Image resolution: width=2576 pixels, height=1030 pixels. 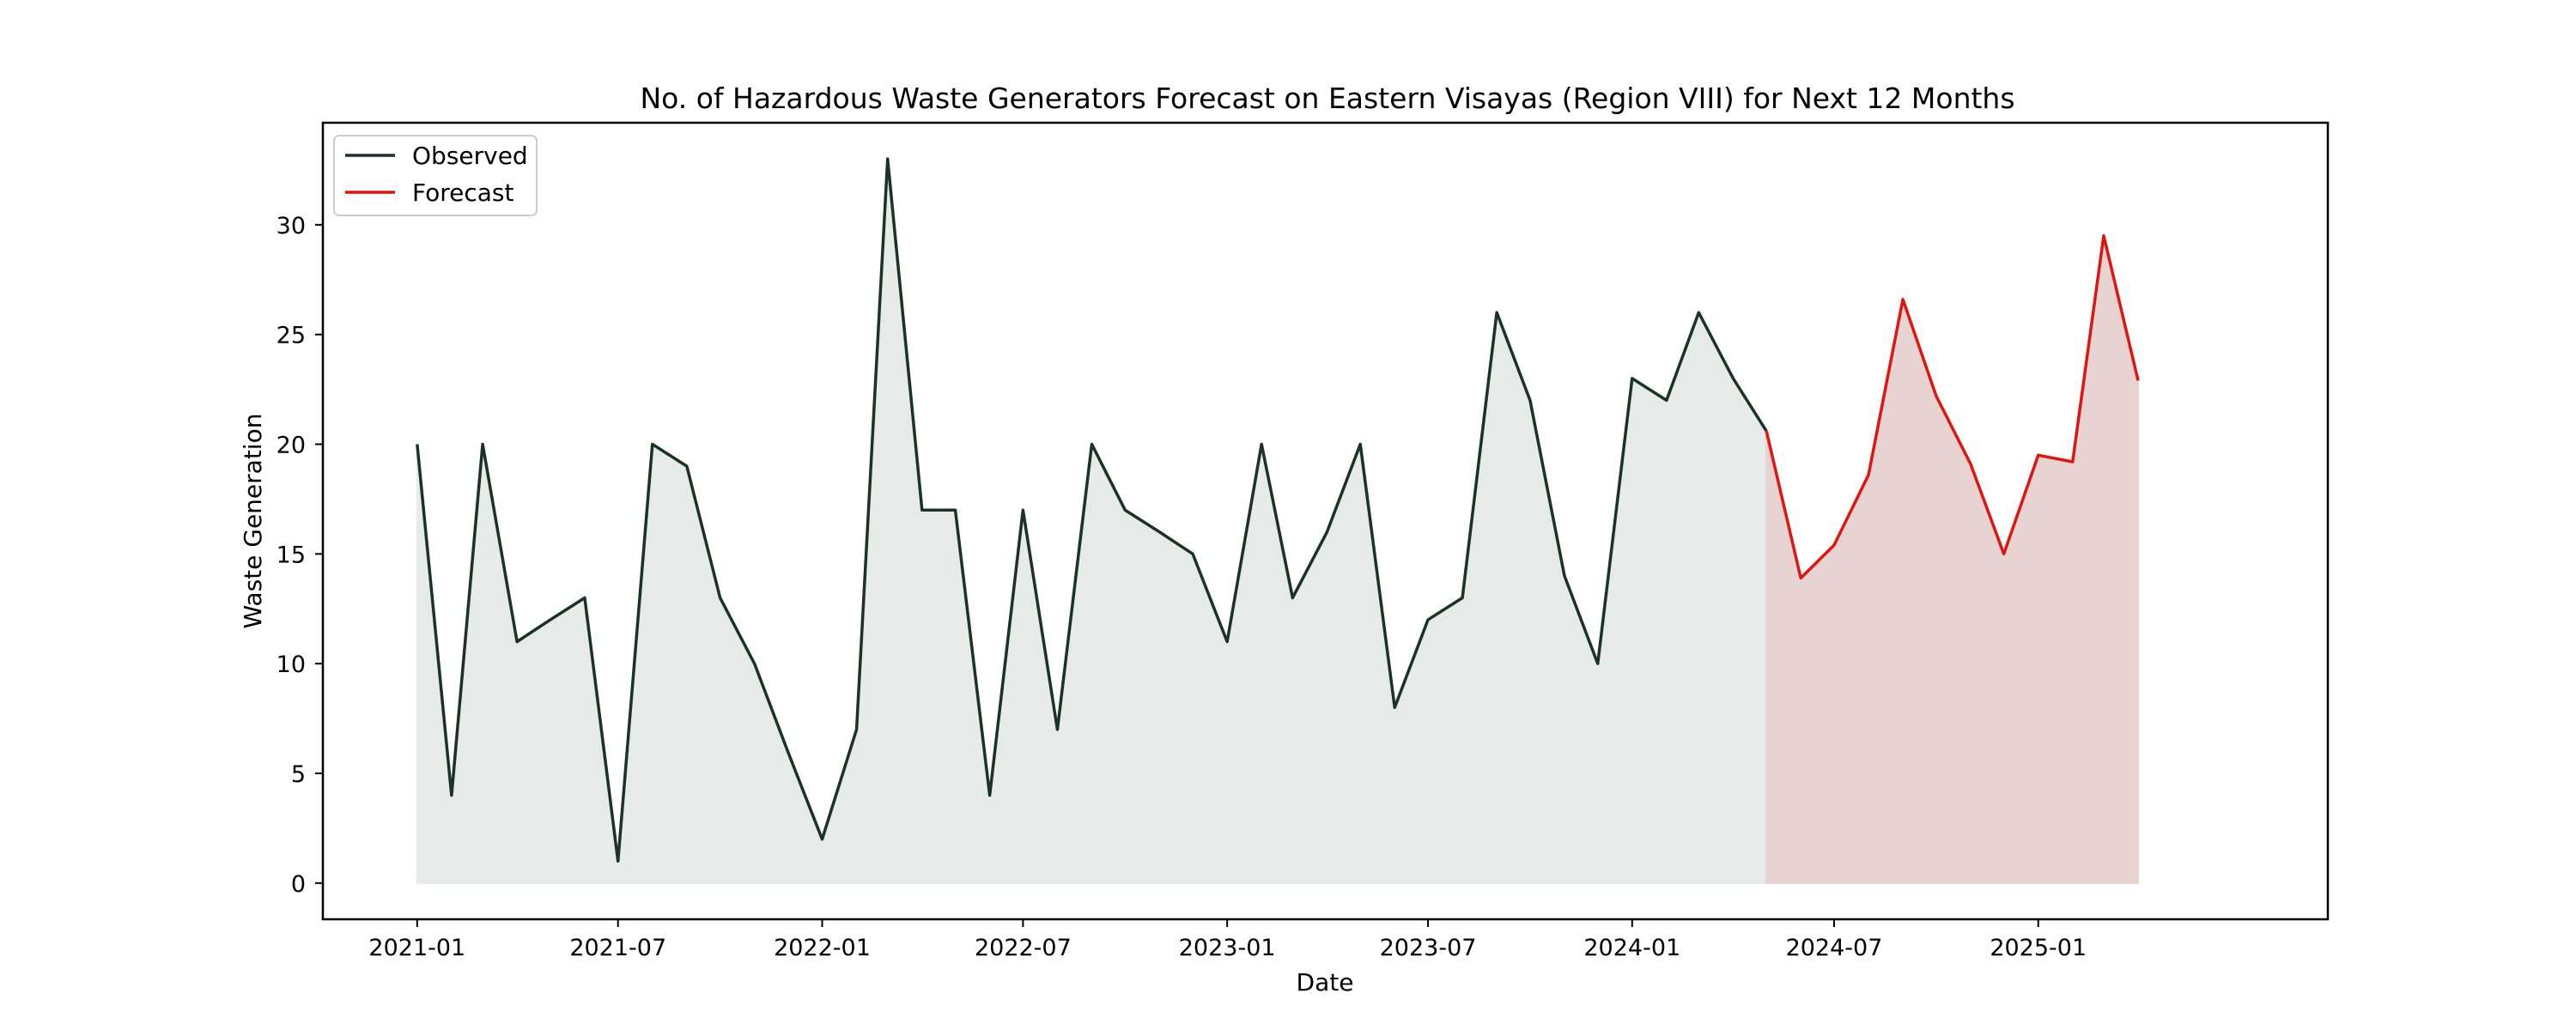 I want to click on y-tick-label: 0, so click(x=298, y=884).